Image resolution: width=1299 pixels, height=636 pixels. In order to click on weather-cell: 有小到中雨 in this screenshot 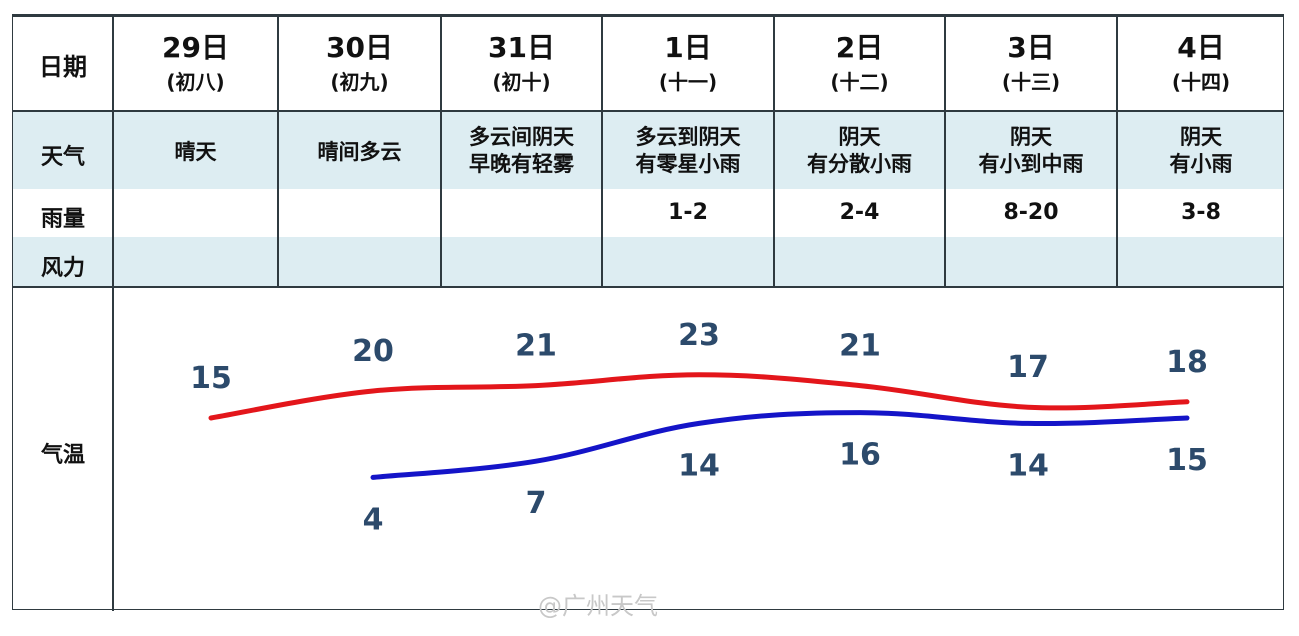, I will do `click(1031, 164)`.